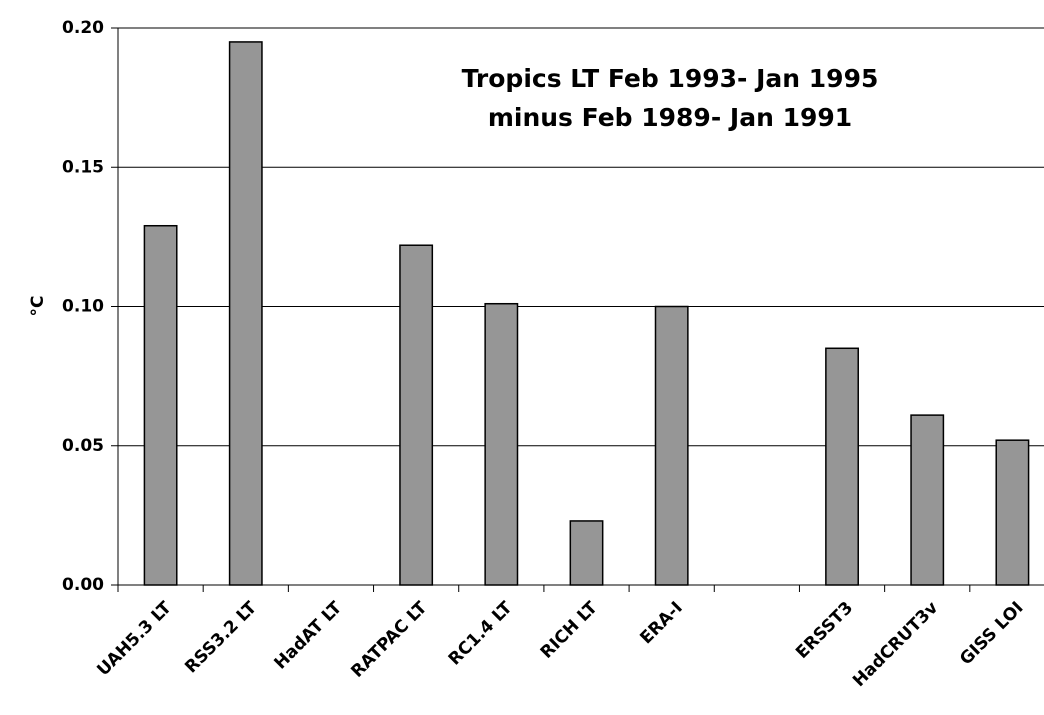 The width and height of the screenshot is (1044, 715). Describe the element at coordinates (221, 638) in the screenshot. I see `x-tick-label: RSS3.2 LT` at that location.